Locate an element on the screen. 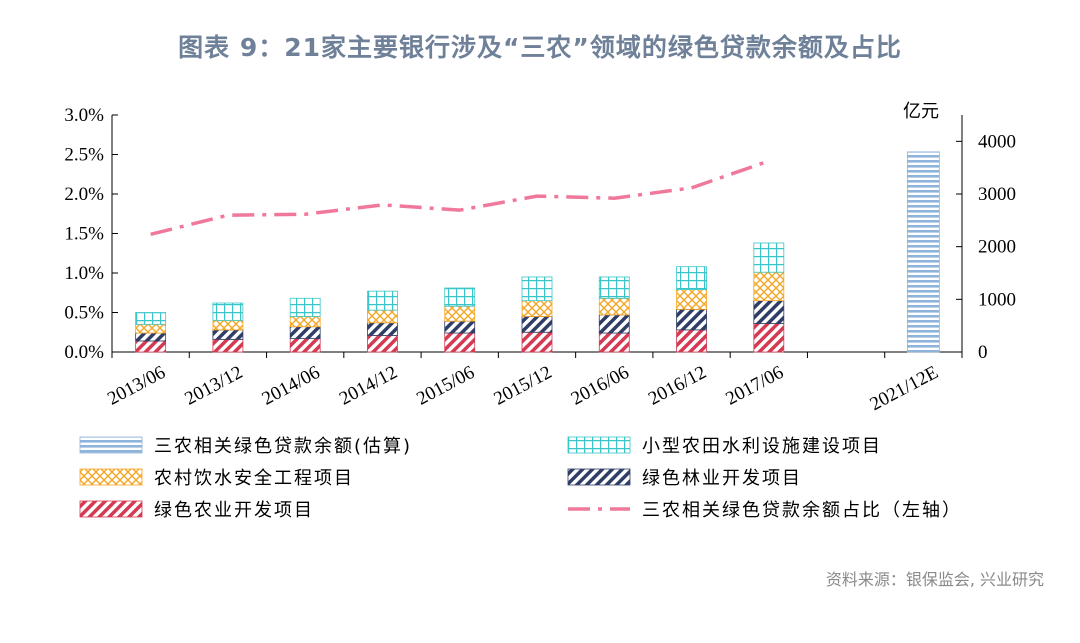  ratio-line-path is located at coordinates (460, 197).